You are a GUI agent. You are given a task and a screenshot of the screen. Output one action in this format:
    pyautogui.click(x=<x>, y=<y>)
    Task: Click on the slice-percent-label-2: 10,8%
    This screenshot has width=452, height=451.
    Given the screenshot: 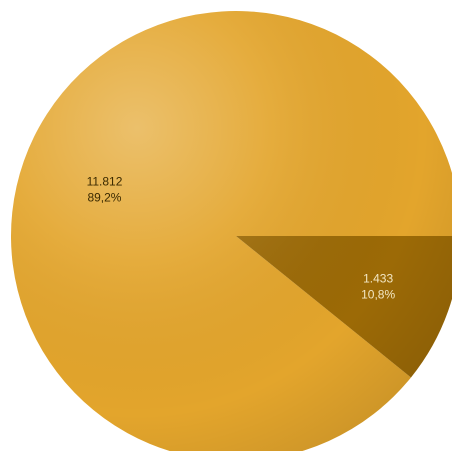 What is the action you would take?
    pyautogui.click(x=378, y=294)
    